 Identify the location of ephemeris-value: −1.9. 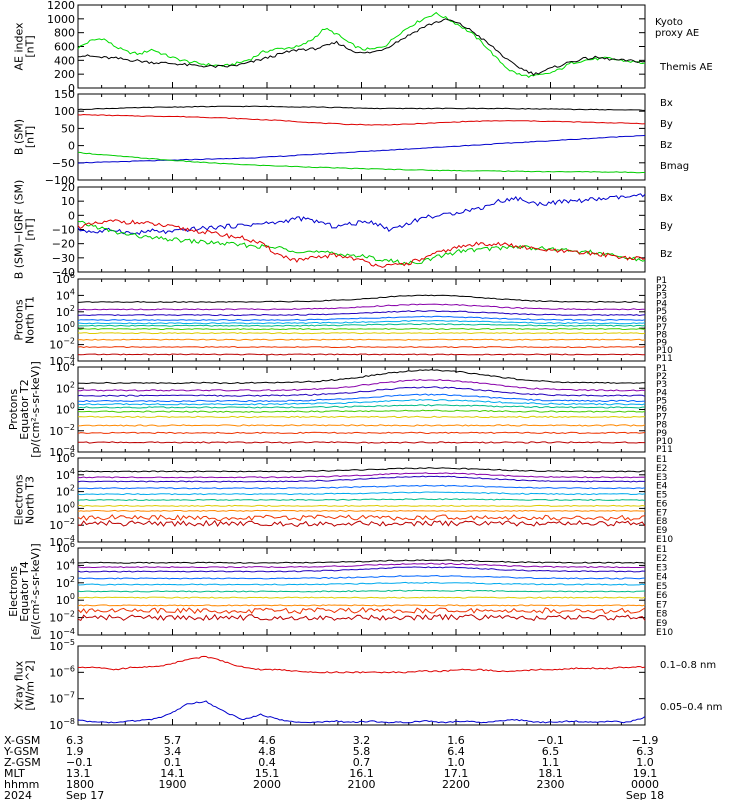
(645, 740).